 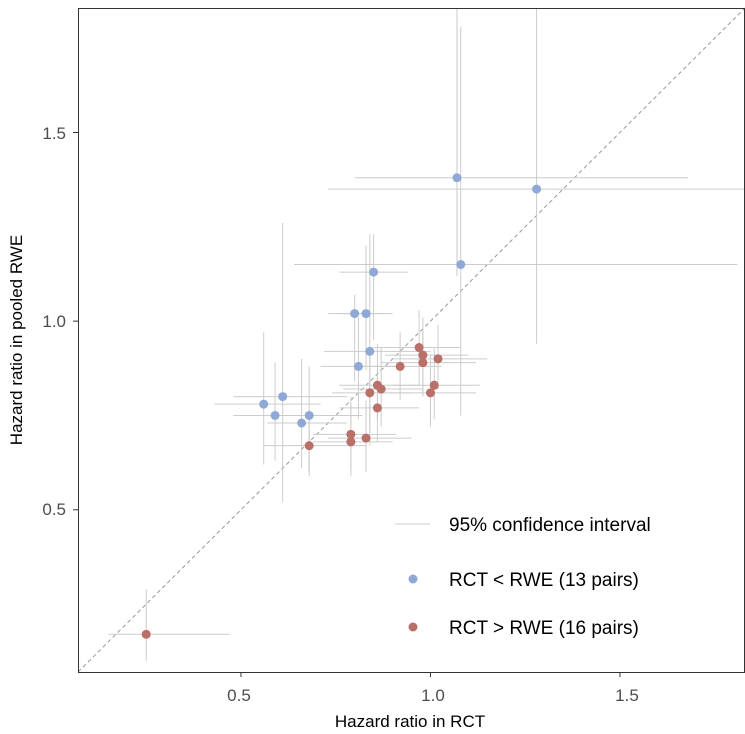 What do you see at coordinates (627, 695) in the screenshot?
I see `x-tick-label: 1.5` at bounding box center [627, 695].